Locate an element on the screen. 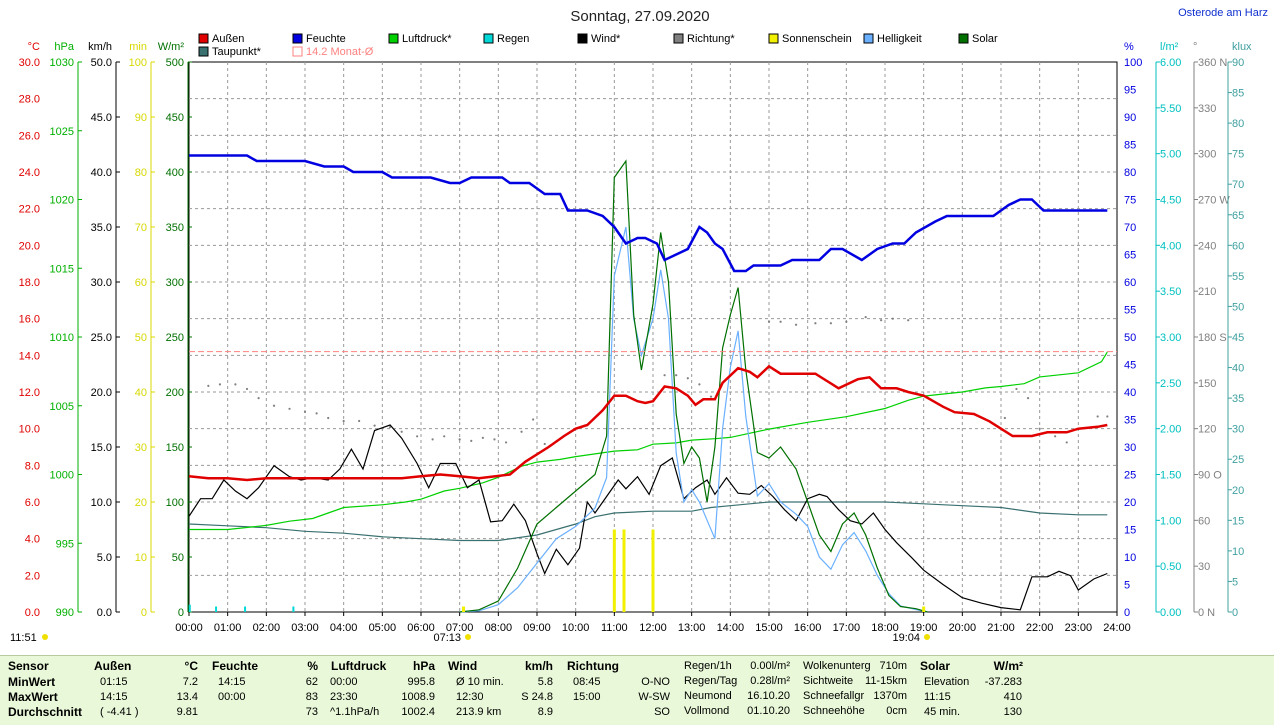 The width and height of the screenshot is (1274, 725). x-tick-label: 10:00 is located at coordinates (576, 628).